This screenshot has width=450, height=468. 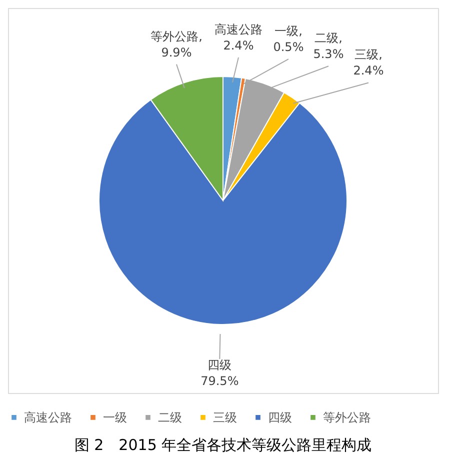 I want to click on legend-label: 二级, so click(x=170, y=417).